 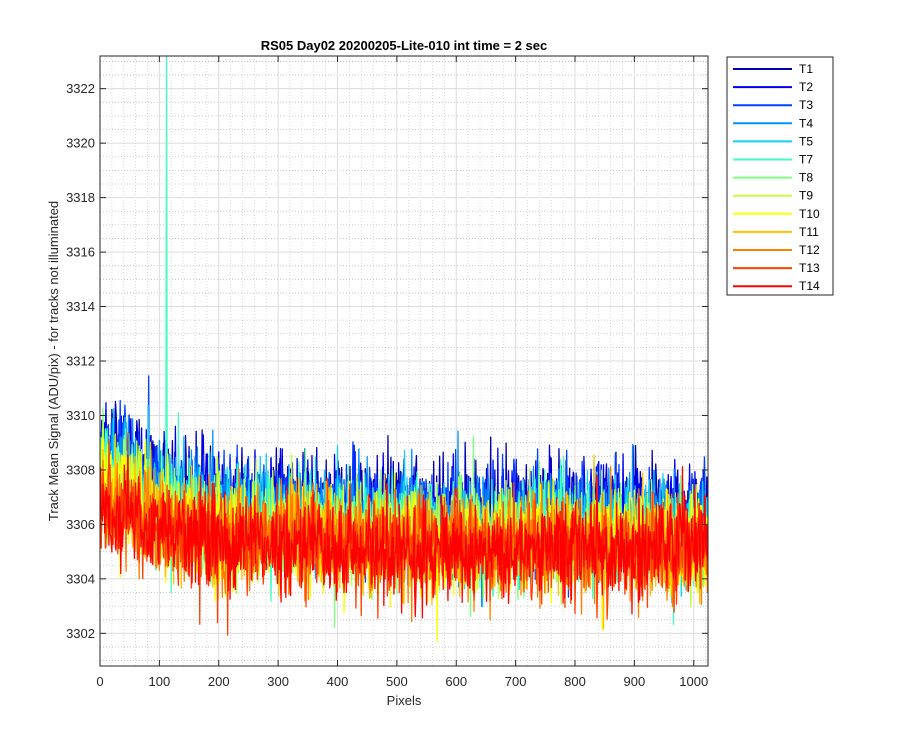 What do you see at coordinates (338, 681) in the screenshot?
I see `x-tick-label: 400` at bounding box center [338, 681].